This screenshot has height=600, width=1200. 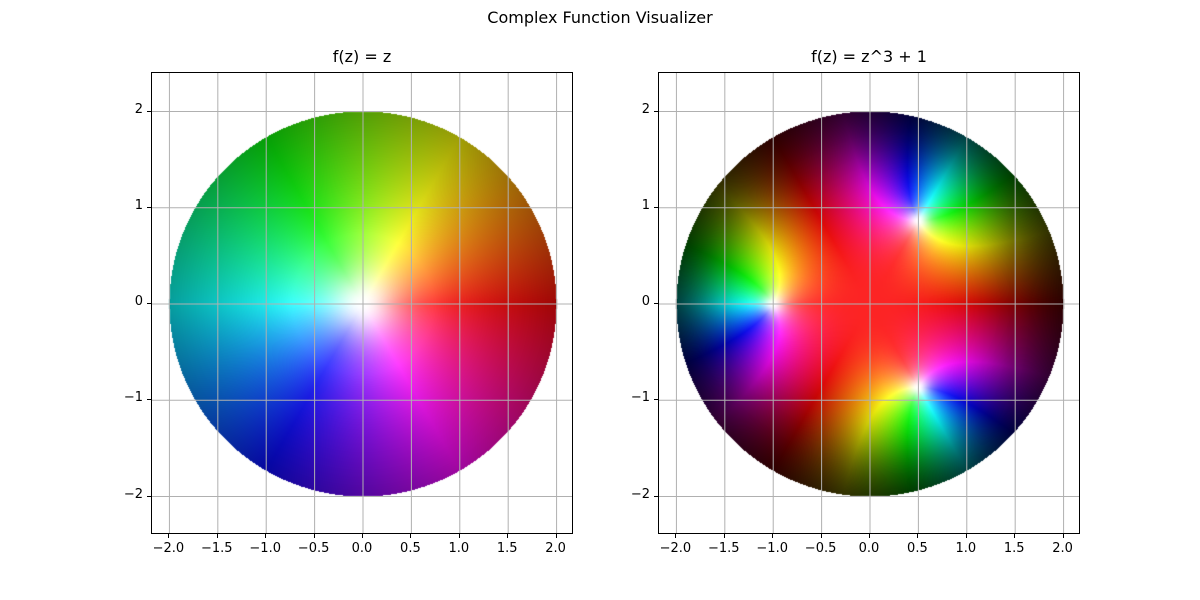 What do you see at coordinates (869, 56) in the screenshot?
I see `subplot-title: f(z) = z^3 + 1` at bounding box center [869, 56].